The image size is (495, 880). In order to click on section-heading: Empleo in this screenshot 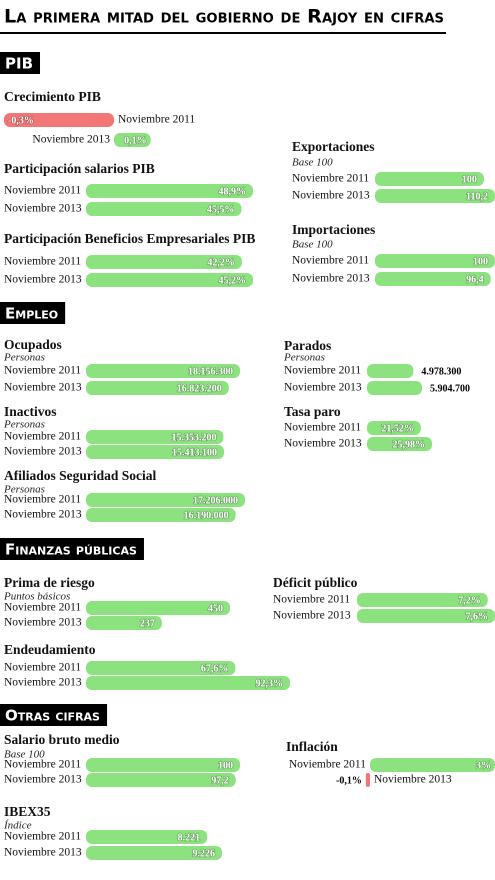, I will do `click(31, 314)`.